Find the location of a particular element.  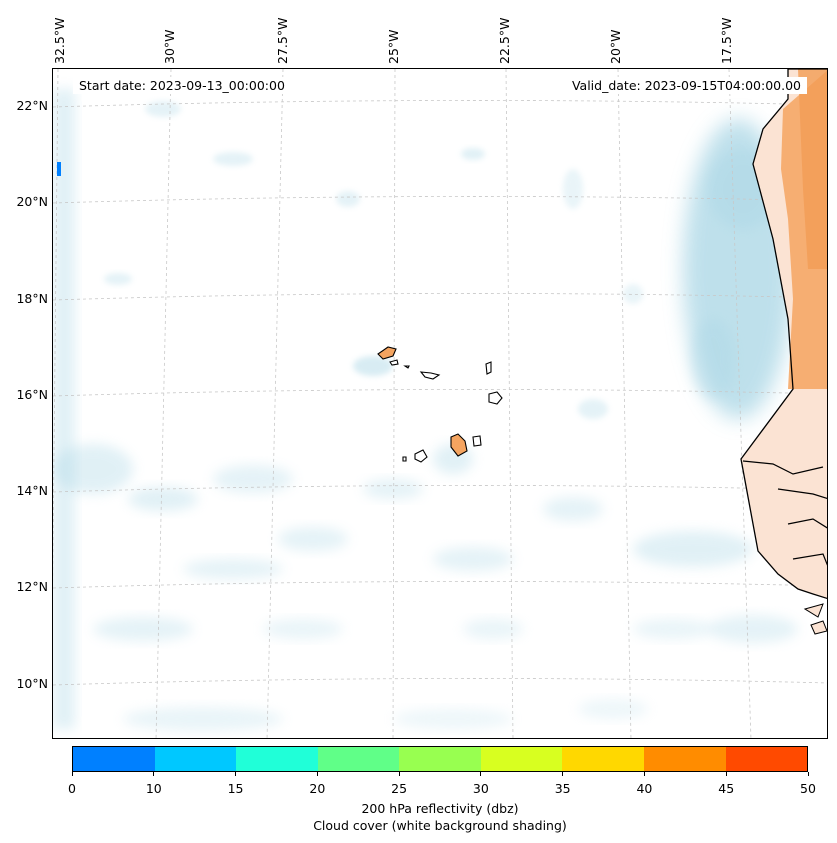

colorbar-tick-label: 45 is located at coordinates (726, 788).